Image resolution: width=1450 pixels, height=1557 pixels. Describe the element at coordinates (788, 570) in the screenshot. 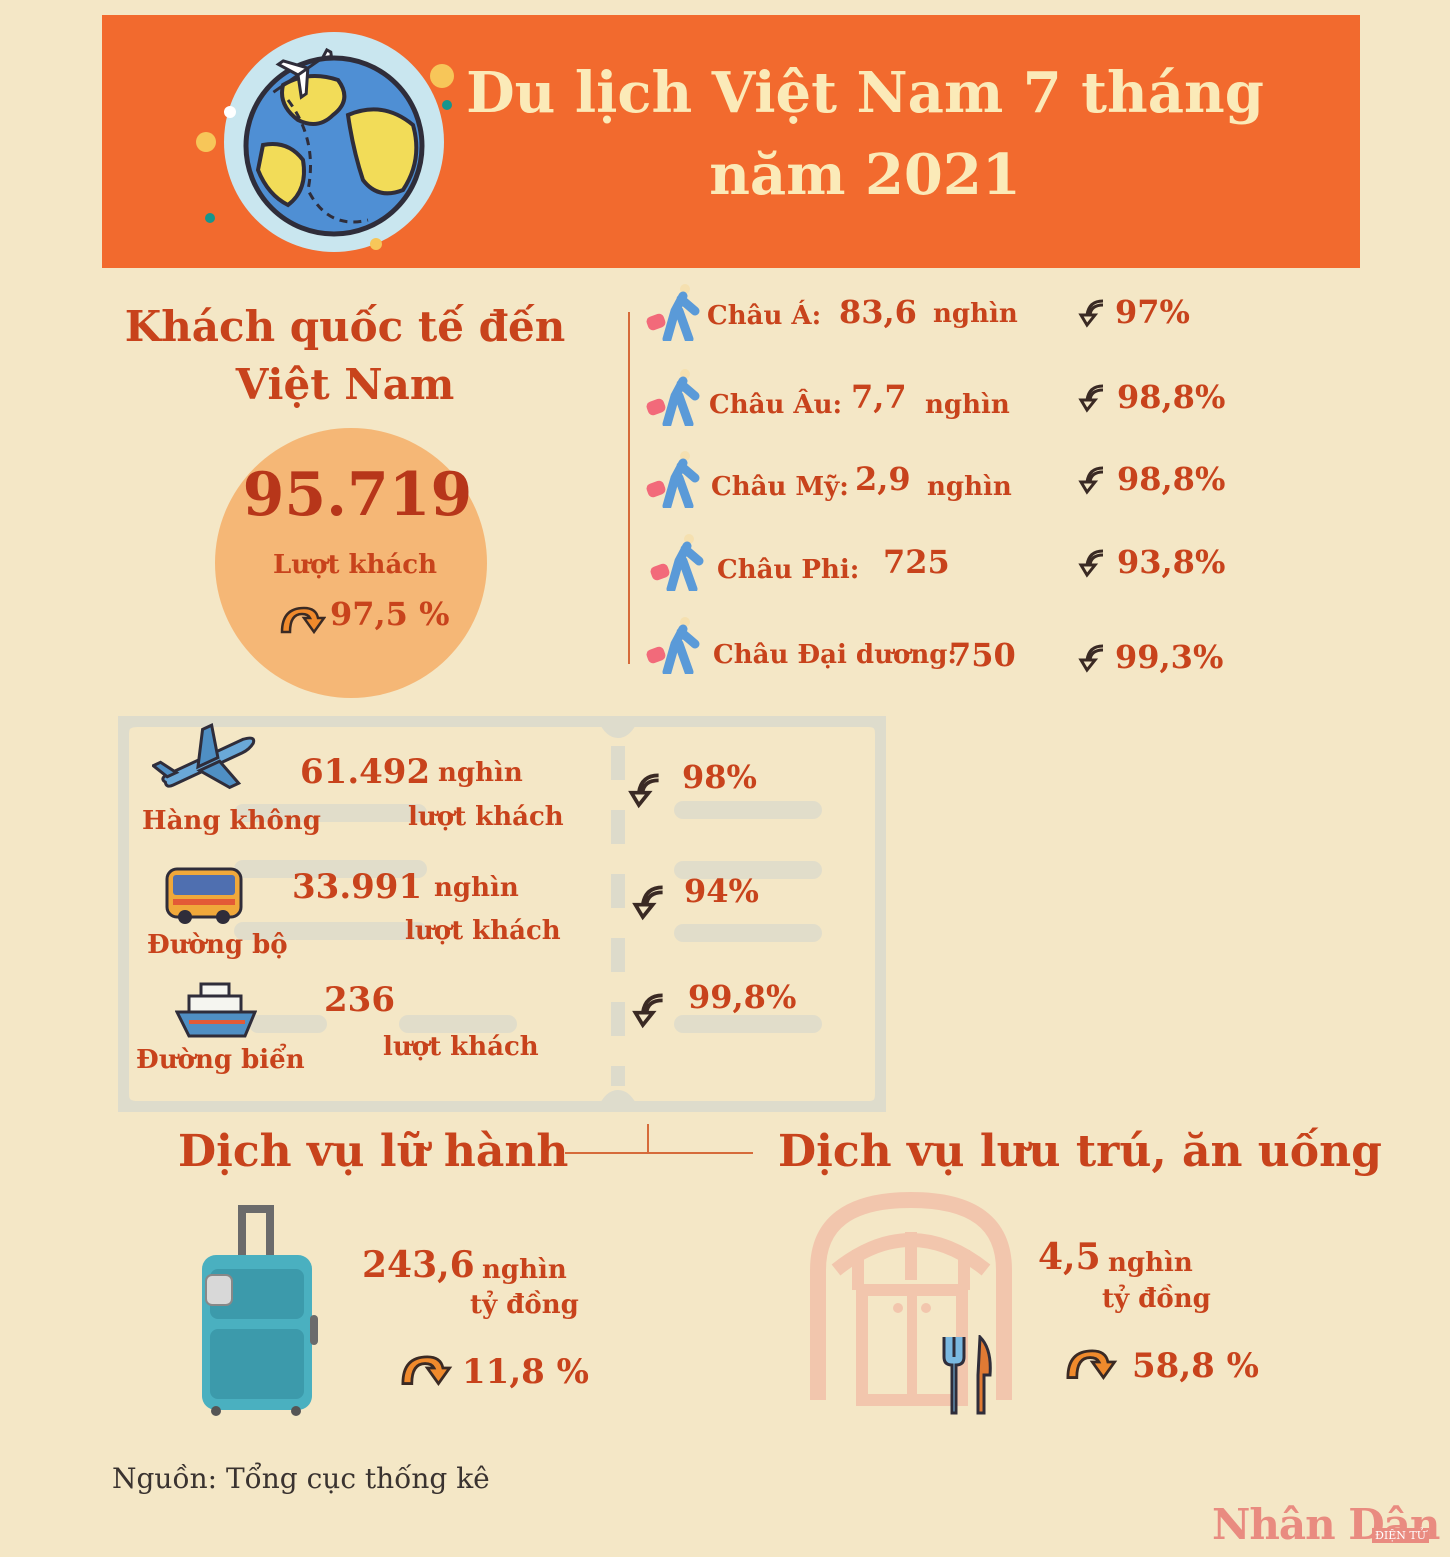

I see `continent-name: Châu Phi:` at that location.